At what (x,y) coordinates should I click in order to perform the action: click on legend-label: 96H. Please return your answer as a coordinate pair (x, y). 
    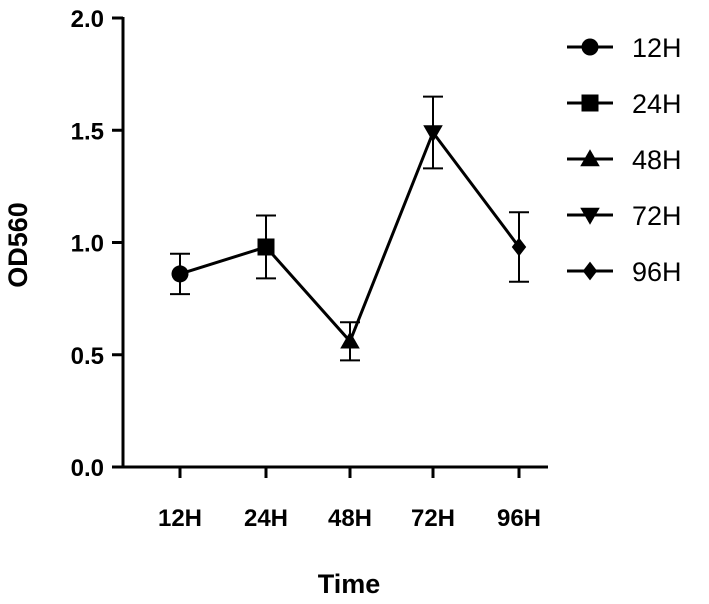
    Looking at the image, I should click on (657, 272).